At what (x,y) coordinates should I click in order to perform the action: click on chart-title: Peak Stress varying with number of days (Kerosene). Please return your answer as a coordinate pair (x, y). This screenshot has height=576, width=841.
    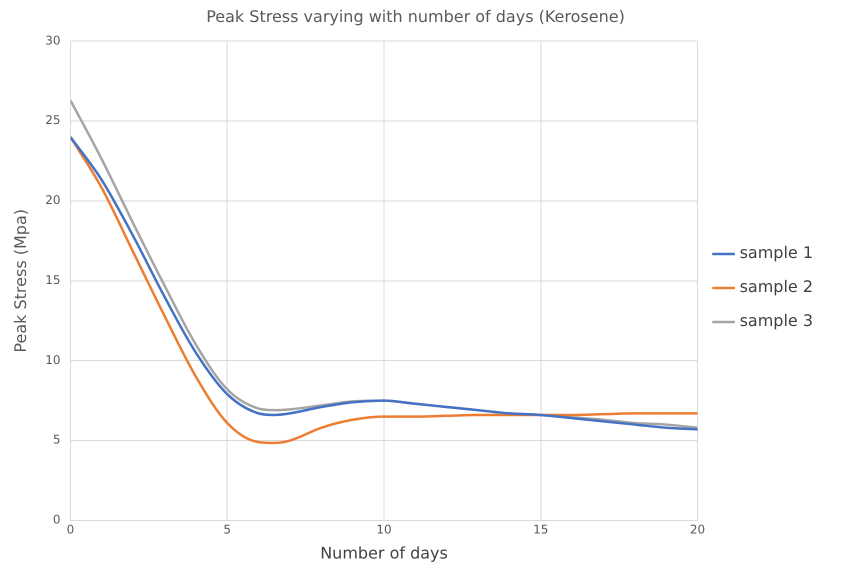
    Looking at the image, I should click on (415, 16).